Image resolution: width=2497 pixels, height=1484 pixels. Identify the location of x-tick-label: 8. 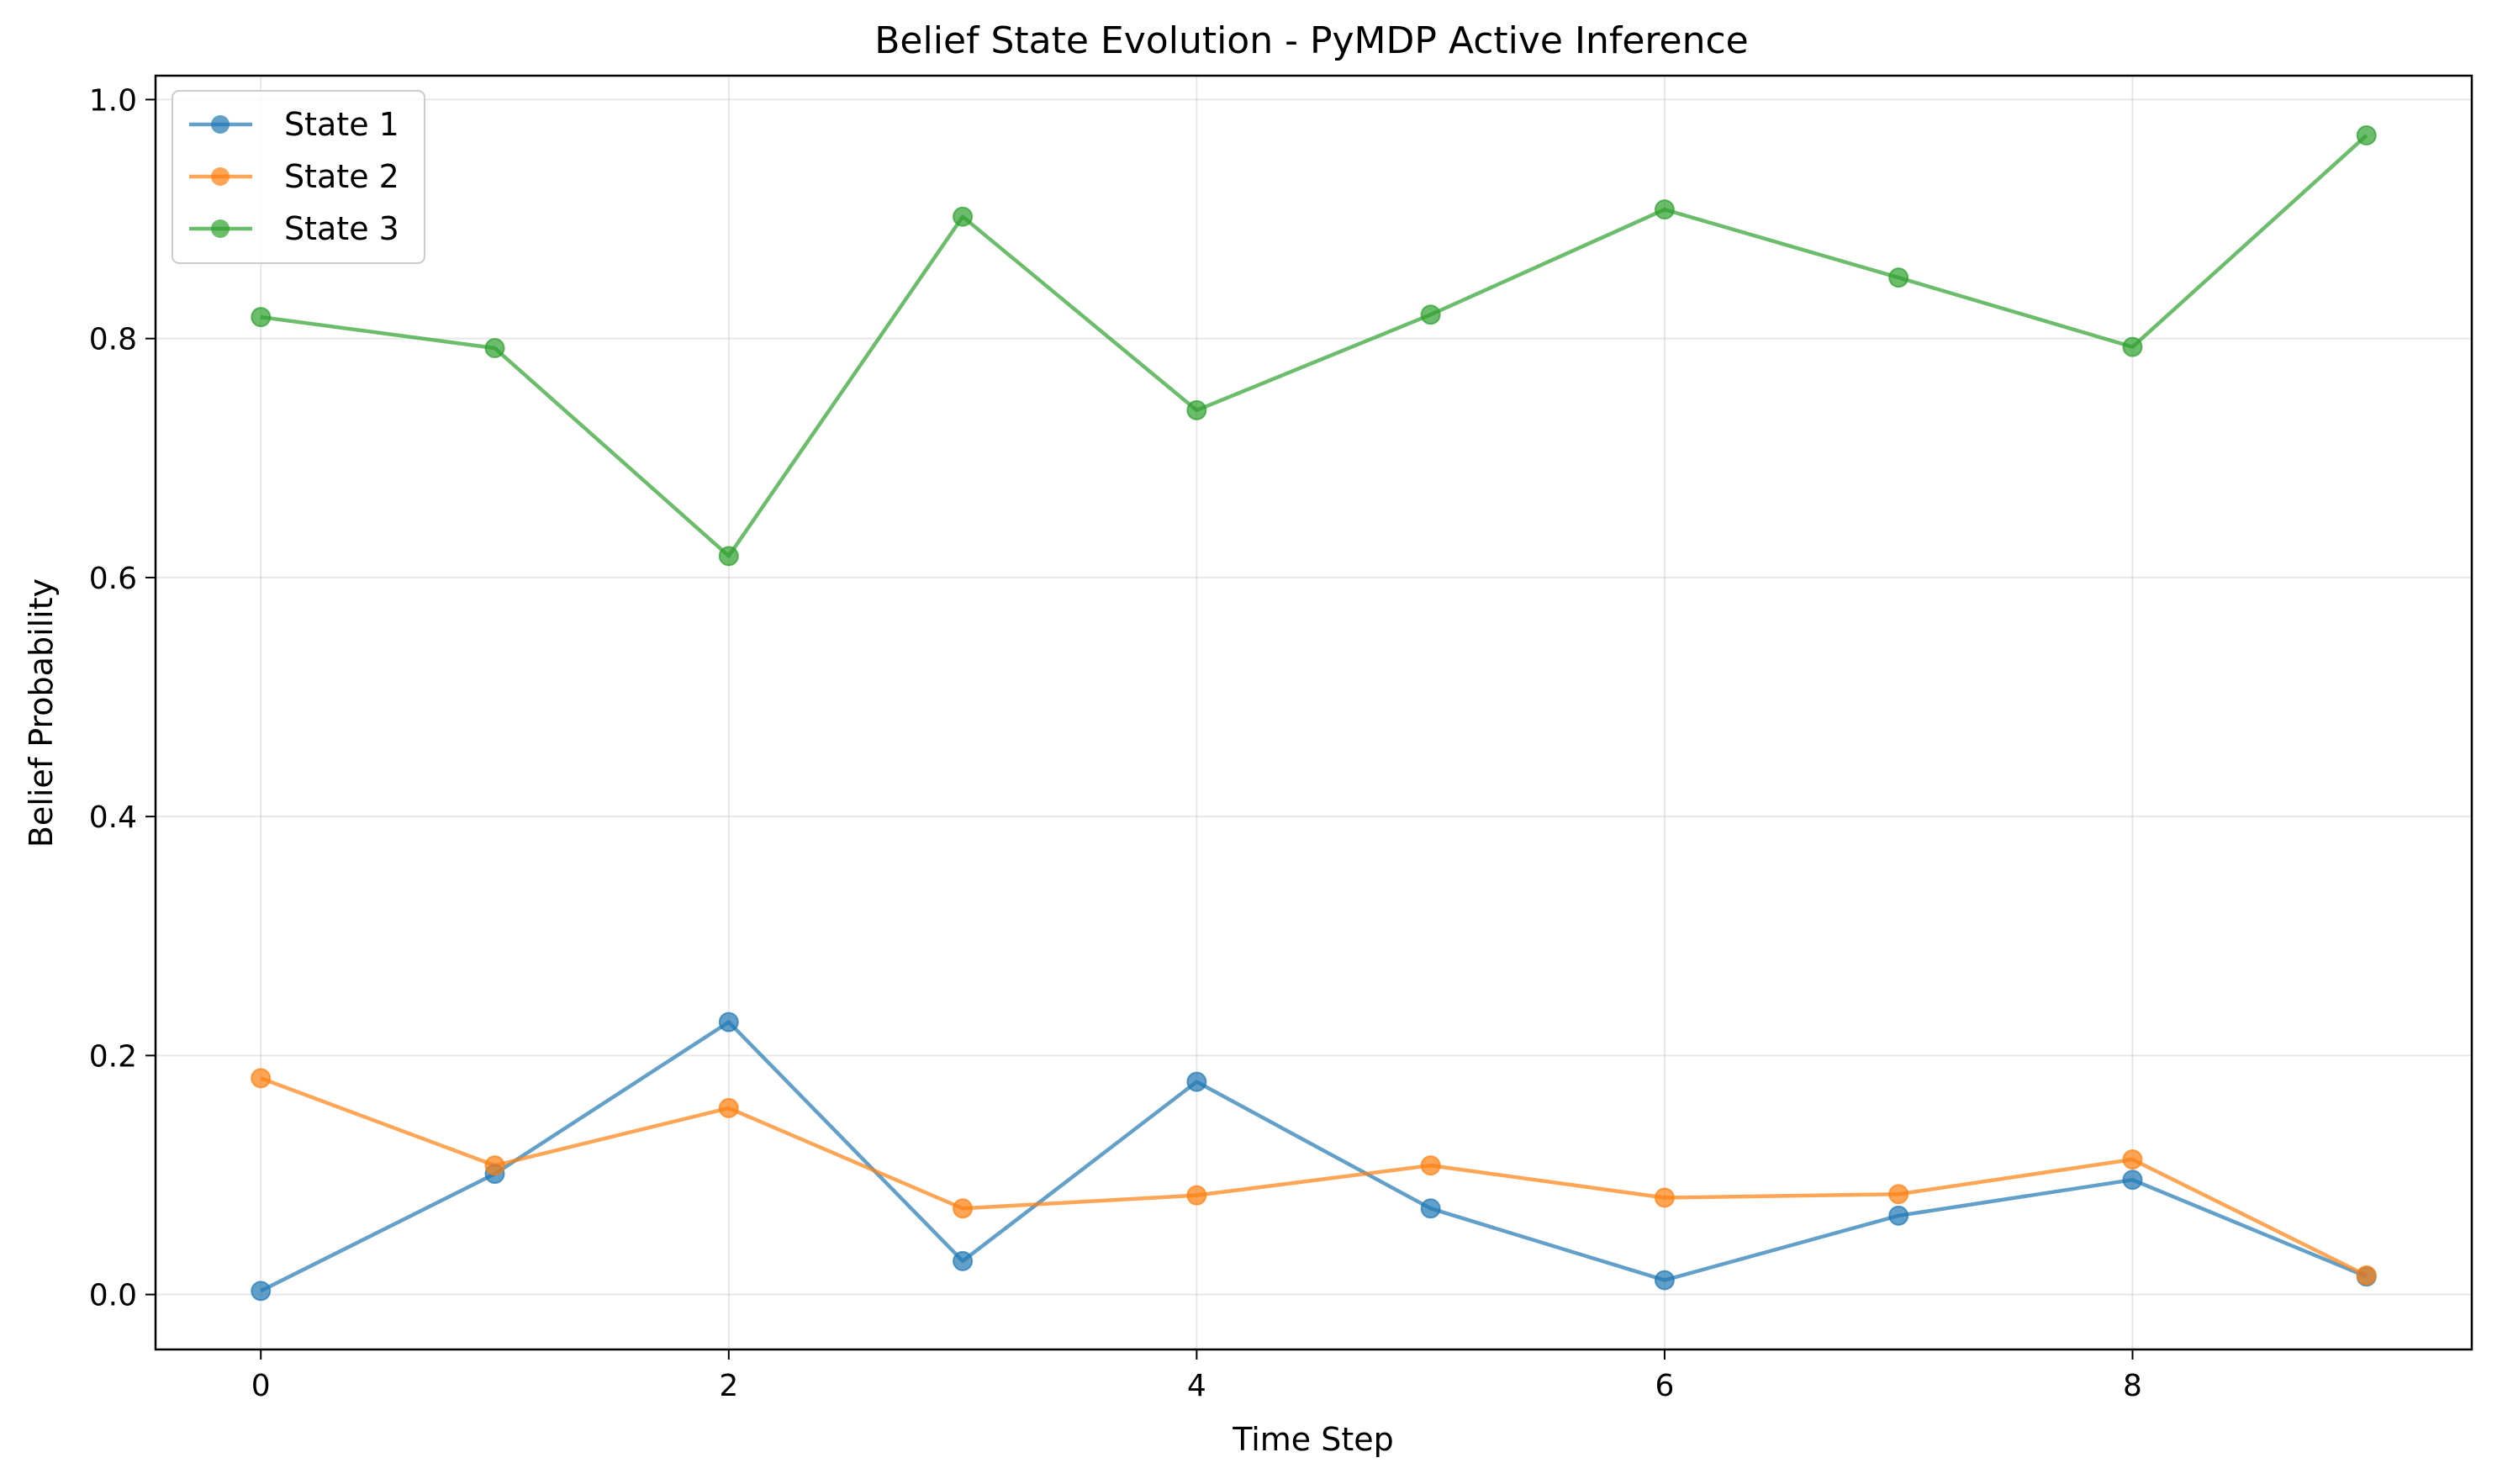
(2132, 1386).